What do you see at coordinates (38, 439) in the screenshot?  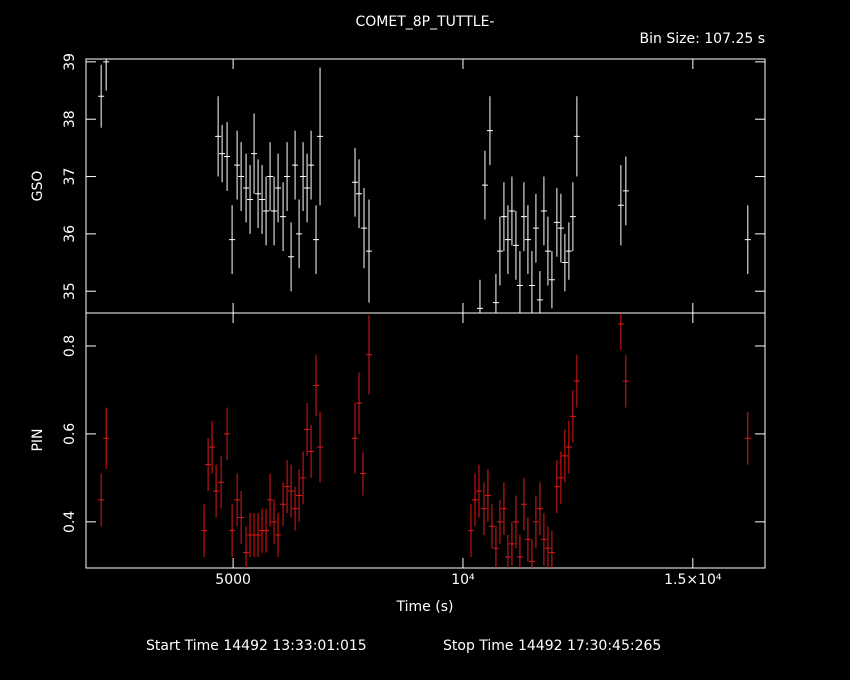 I see `y-axis-label: PIN` at bounding box center [38, 439].